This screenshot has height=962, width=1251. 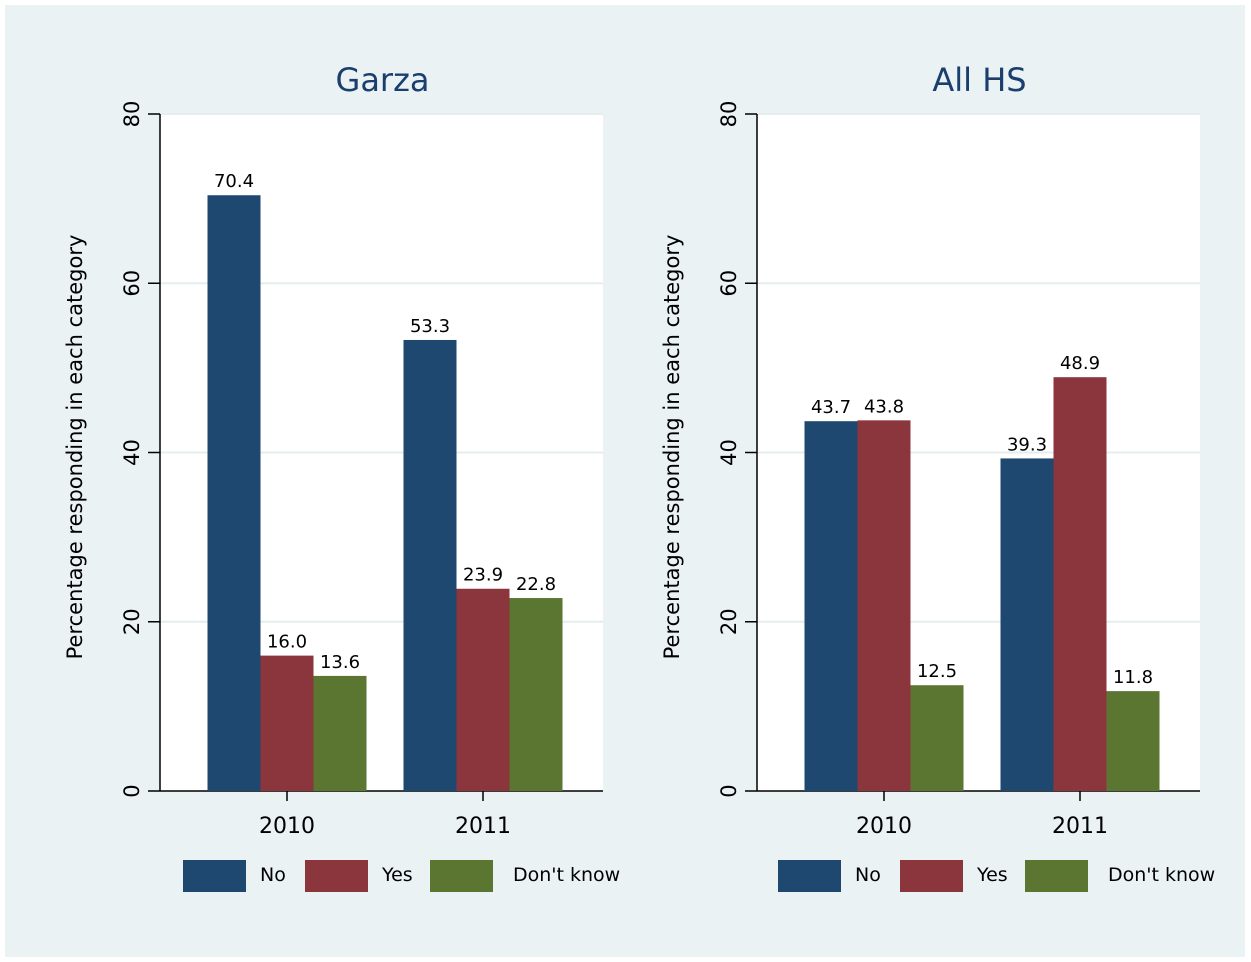 What do you see at coordinates (1027, 444) in the screenshot?
I see `data-label: 39.3` at bounding box center [1027, 444].